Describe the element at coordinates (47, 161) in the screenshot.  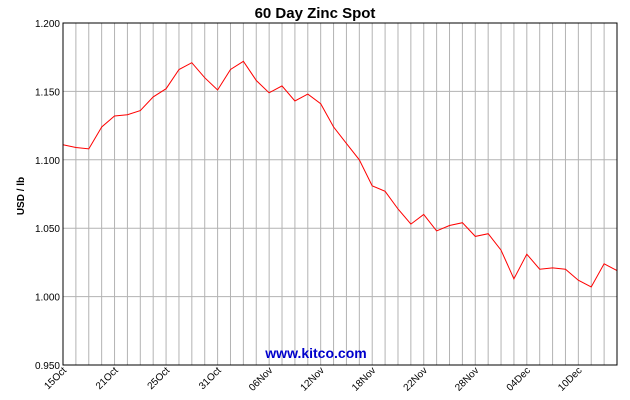
I see `y-tick-label: 1.100` at that location.